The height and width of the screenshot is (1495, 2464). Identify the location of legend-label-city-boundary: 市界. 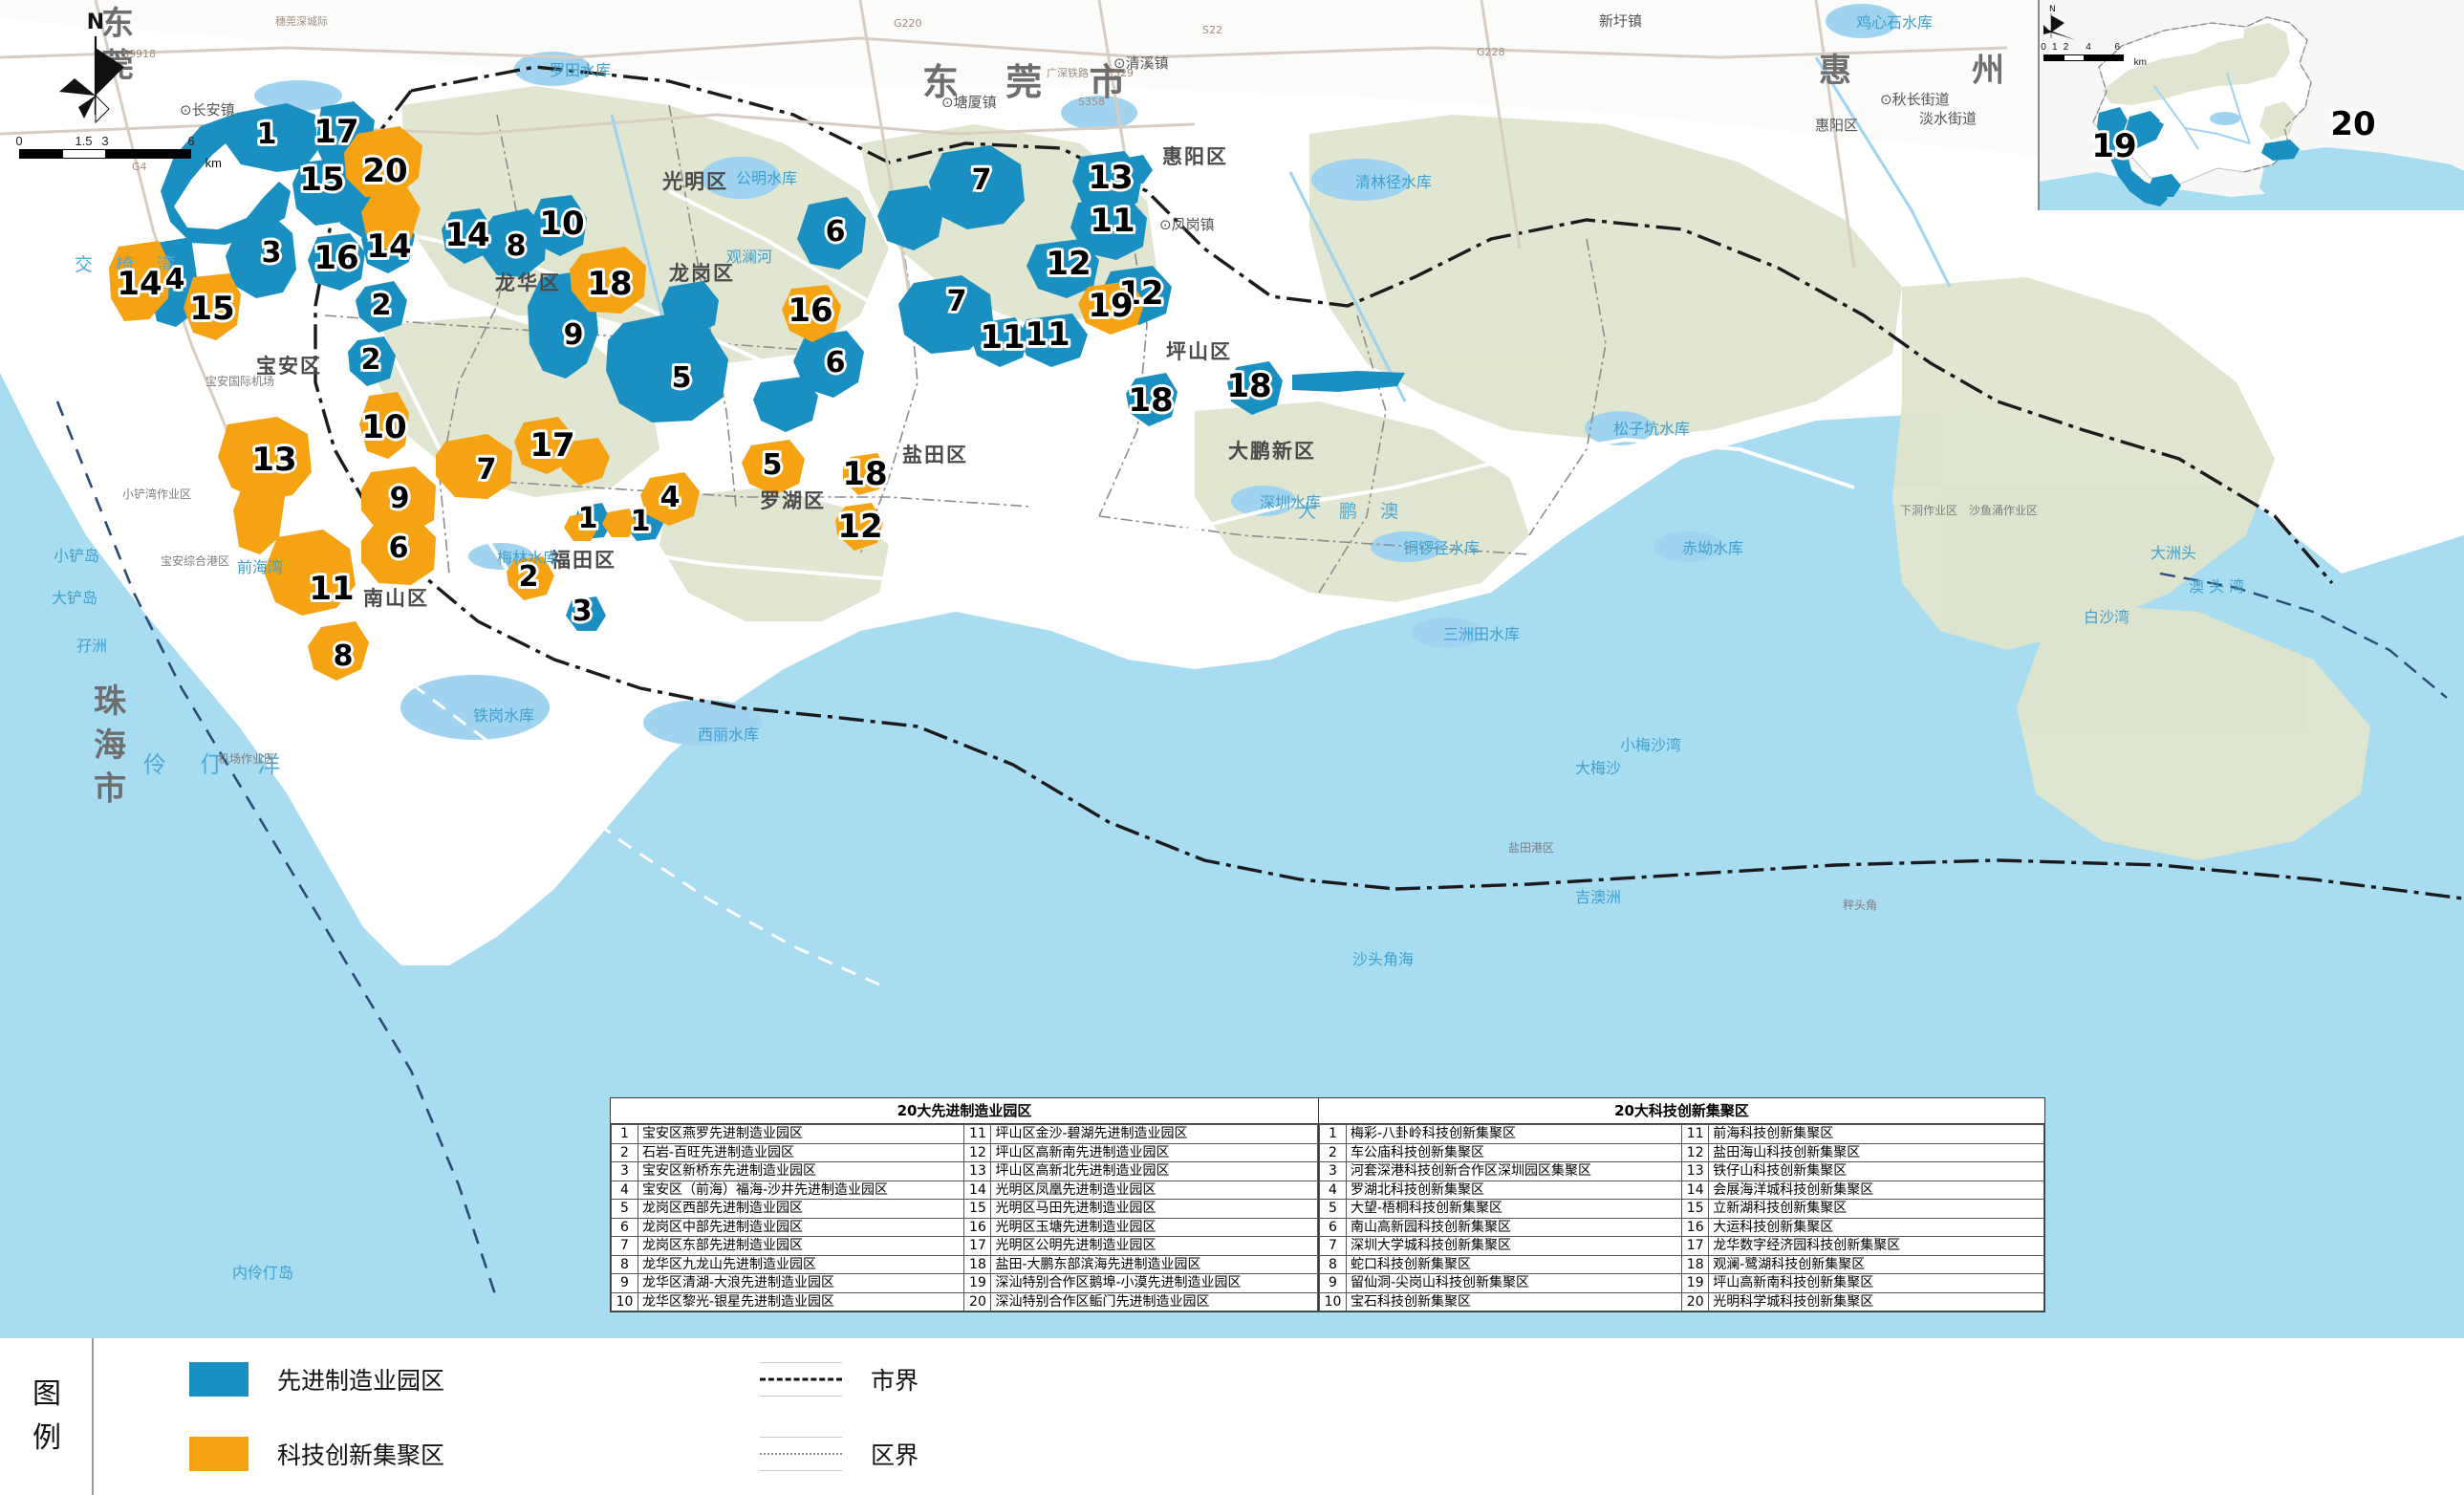
(895, 1381).